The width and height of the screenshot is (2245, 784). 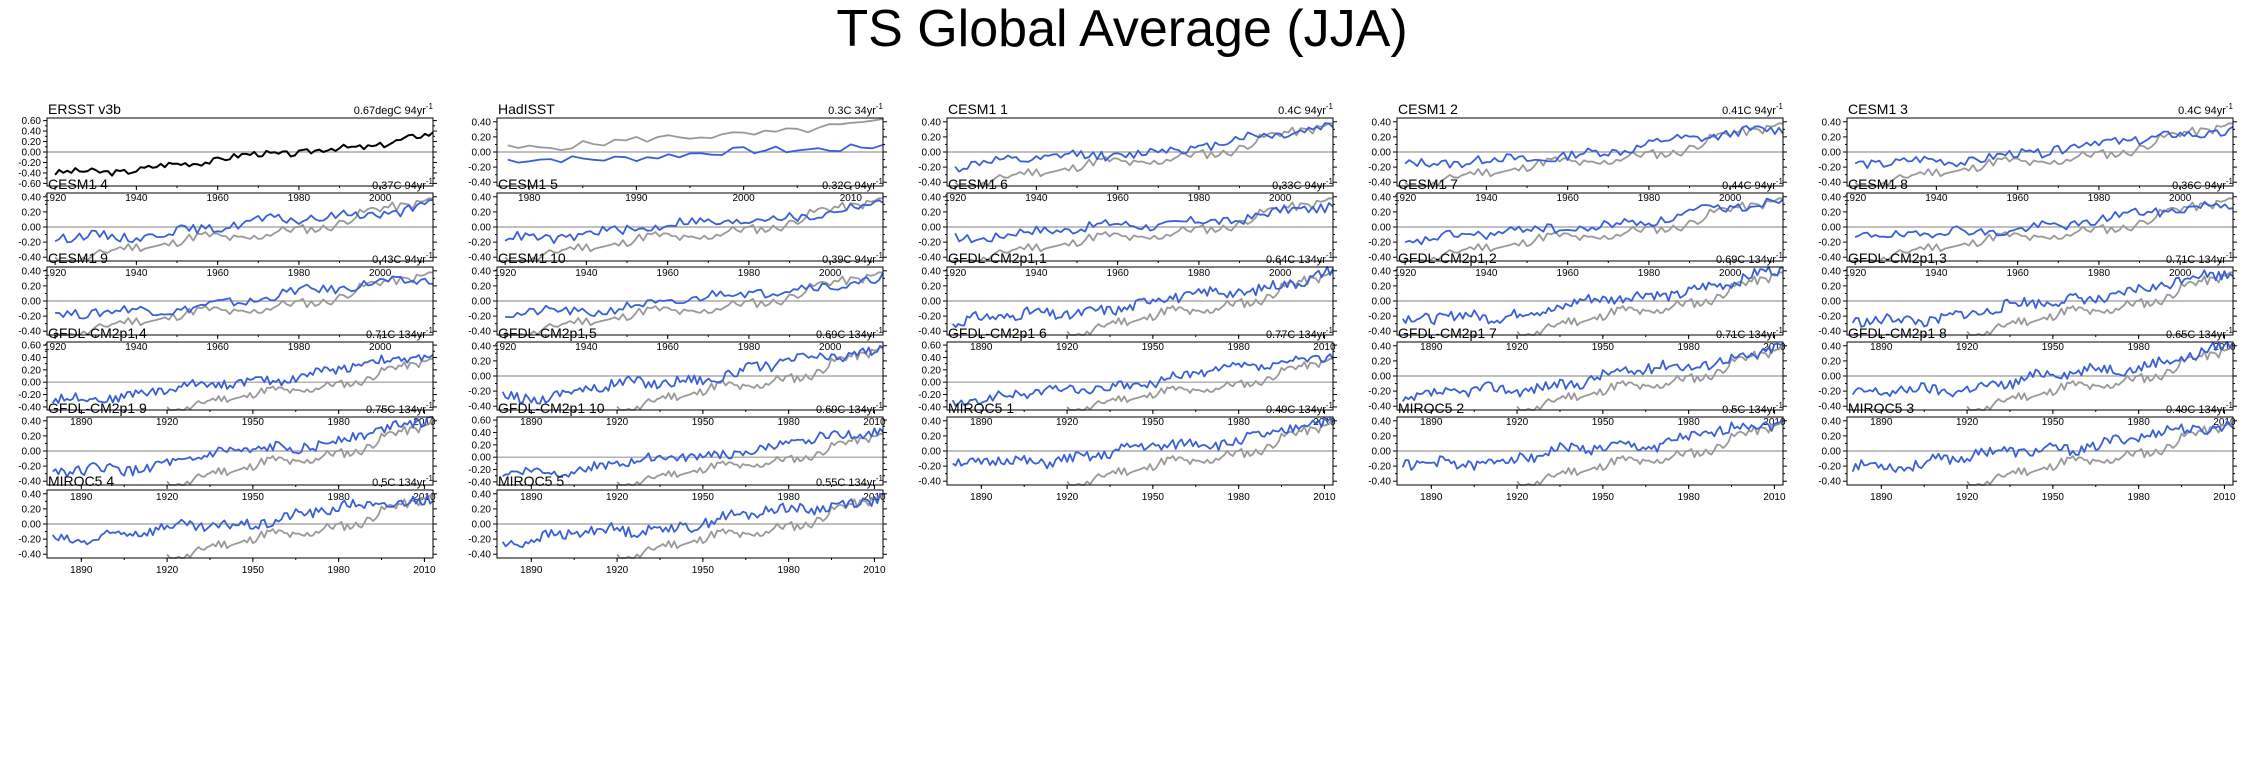 What do you see at coordinates (1486, 198) in the screenshot?
I see `x-tick-label: 1940` at bounding box center [1486, 198].